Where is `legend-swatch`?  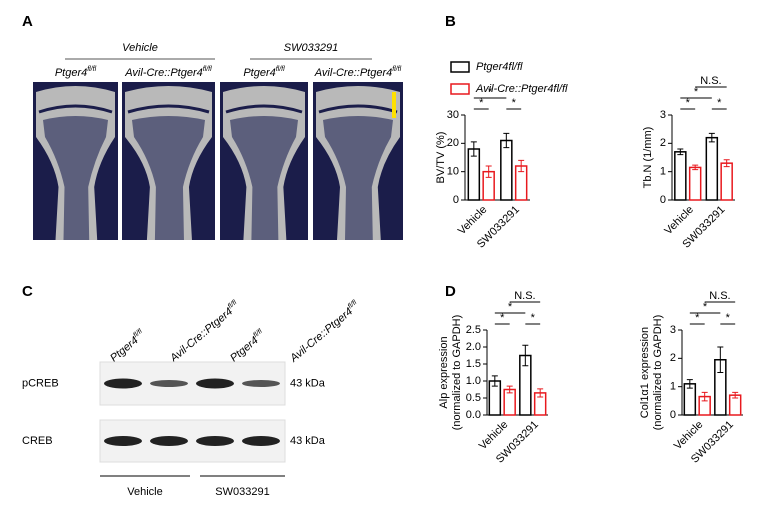 legend-swatch is located at coordinates (460, 89).